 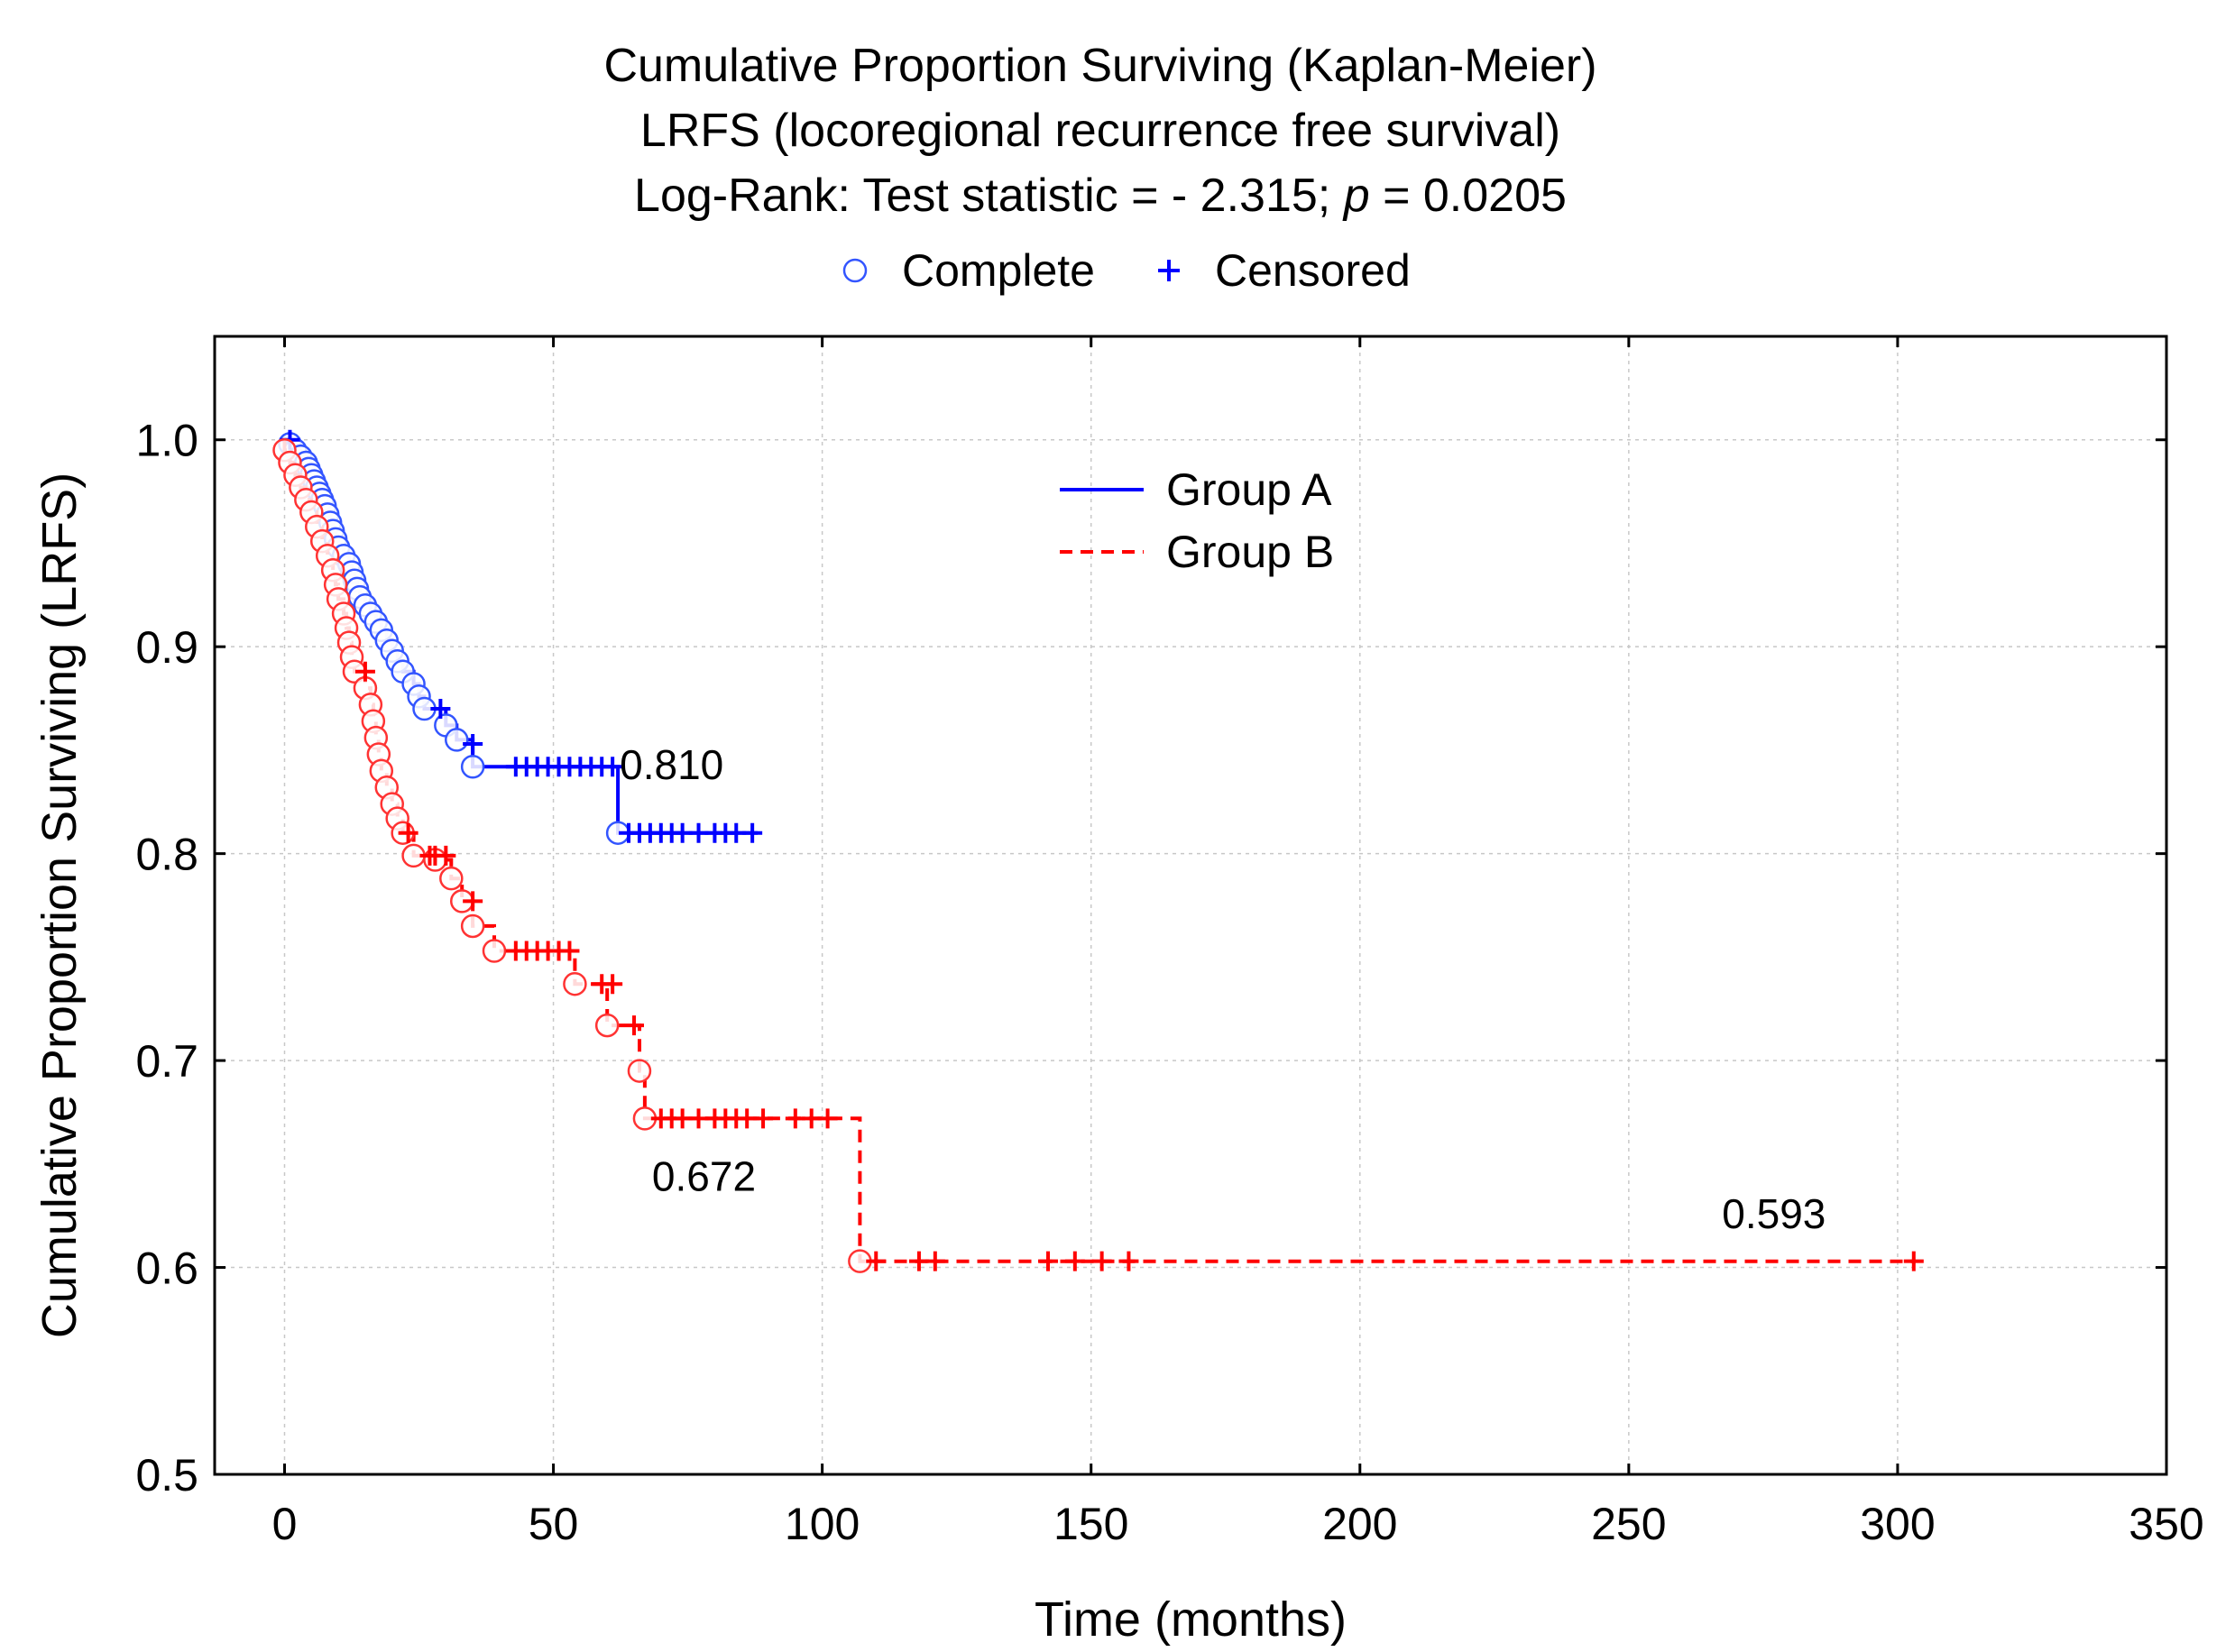 I want to click on marker-legend: Complete Censored, so click(x=1126, y=271).